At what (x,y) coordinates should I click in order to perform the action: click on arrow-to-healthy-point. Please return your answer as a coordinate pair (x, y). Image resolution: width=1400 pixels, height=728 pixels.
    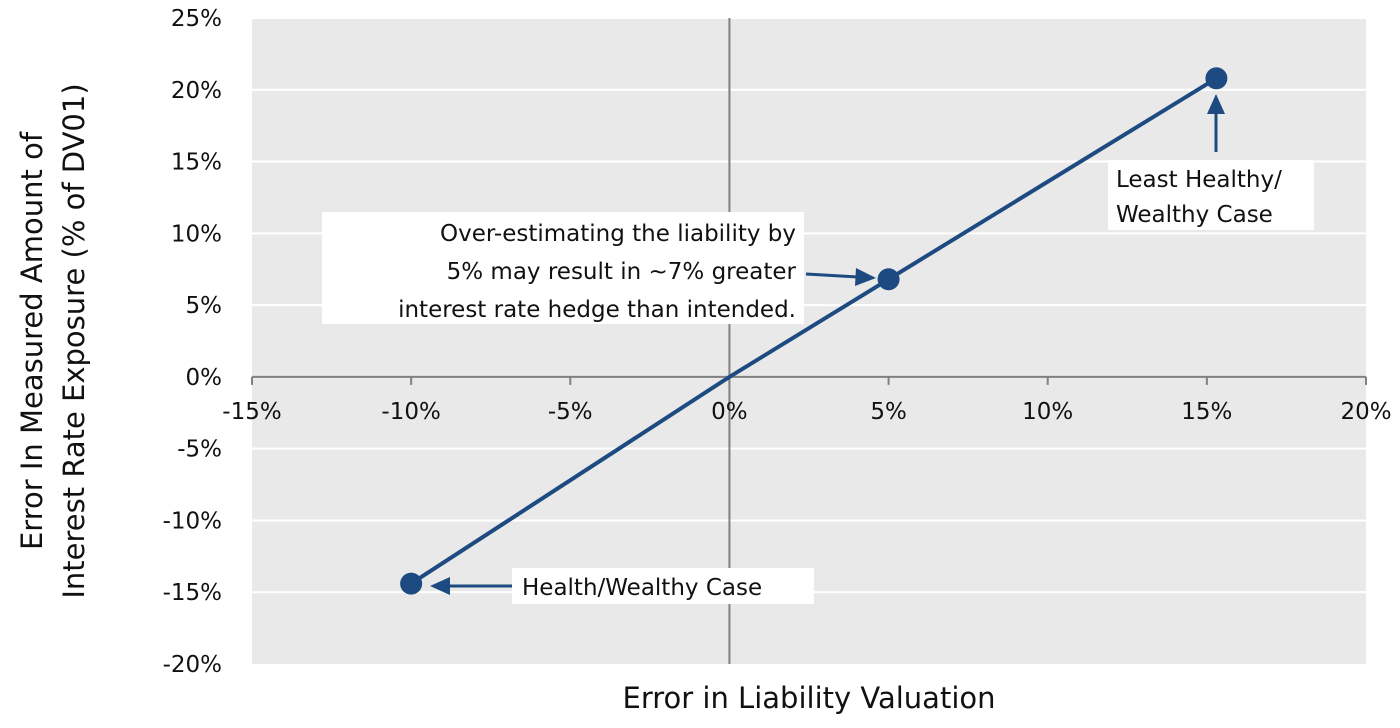
    Looking at the image, I should click on (471, 586).